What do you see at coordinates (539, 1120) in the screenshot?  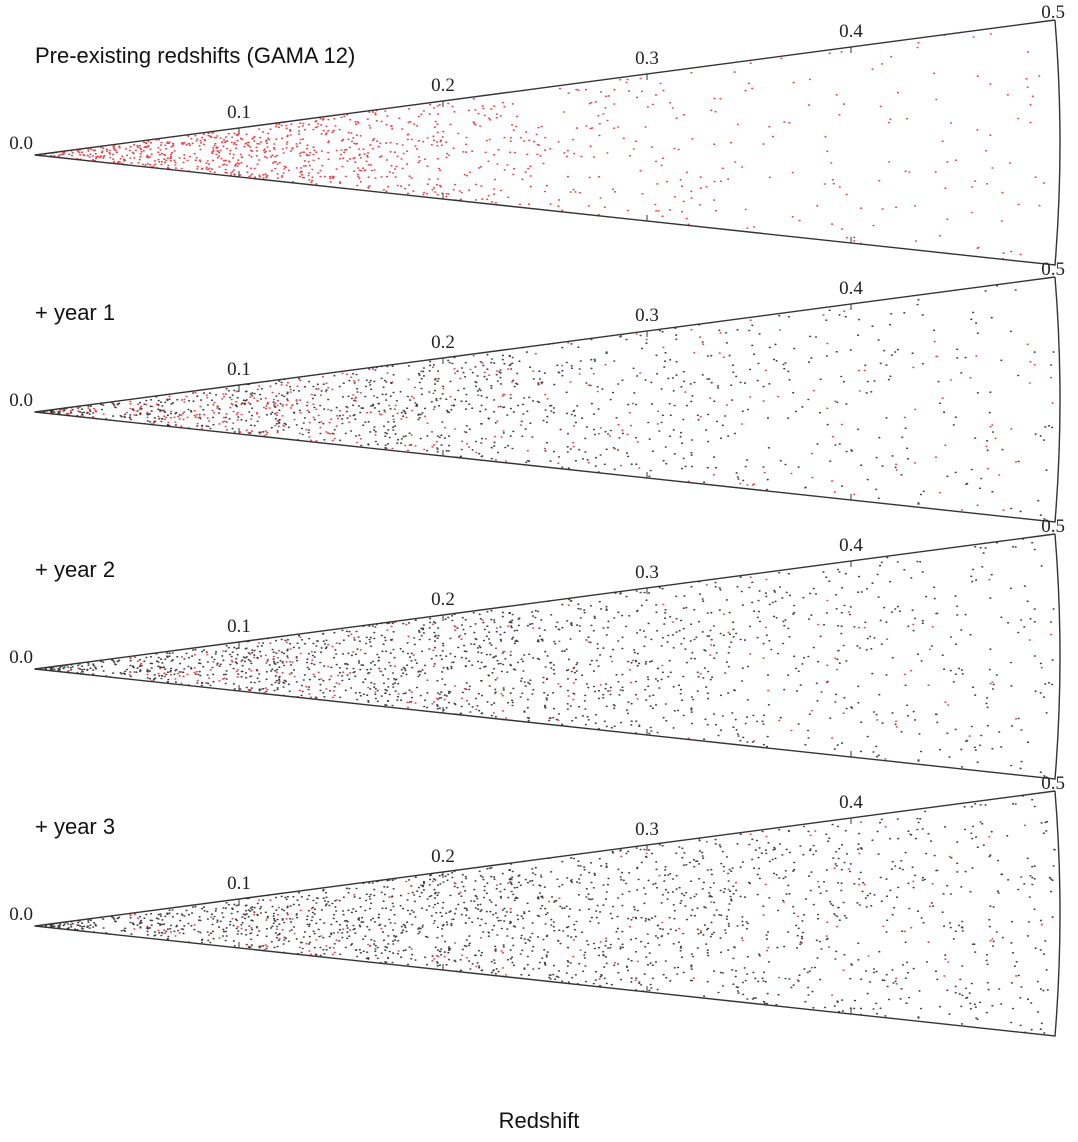 I see `axis-label: Redshift` at bounding box center [539, 1120].